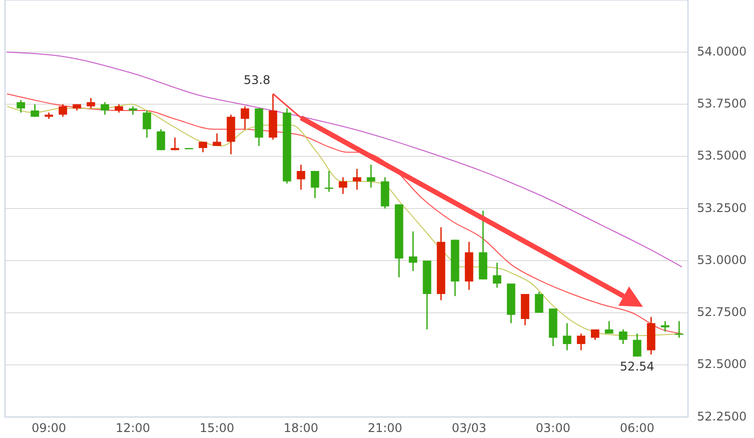  What do you see at coordinates (637, 428) in the screenshot?
I see `x-tick-label: 06:00` at bounding box center [637, 428].